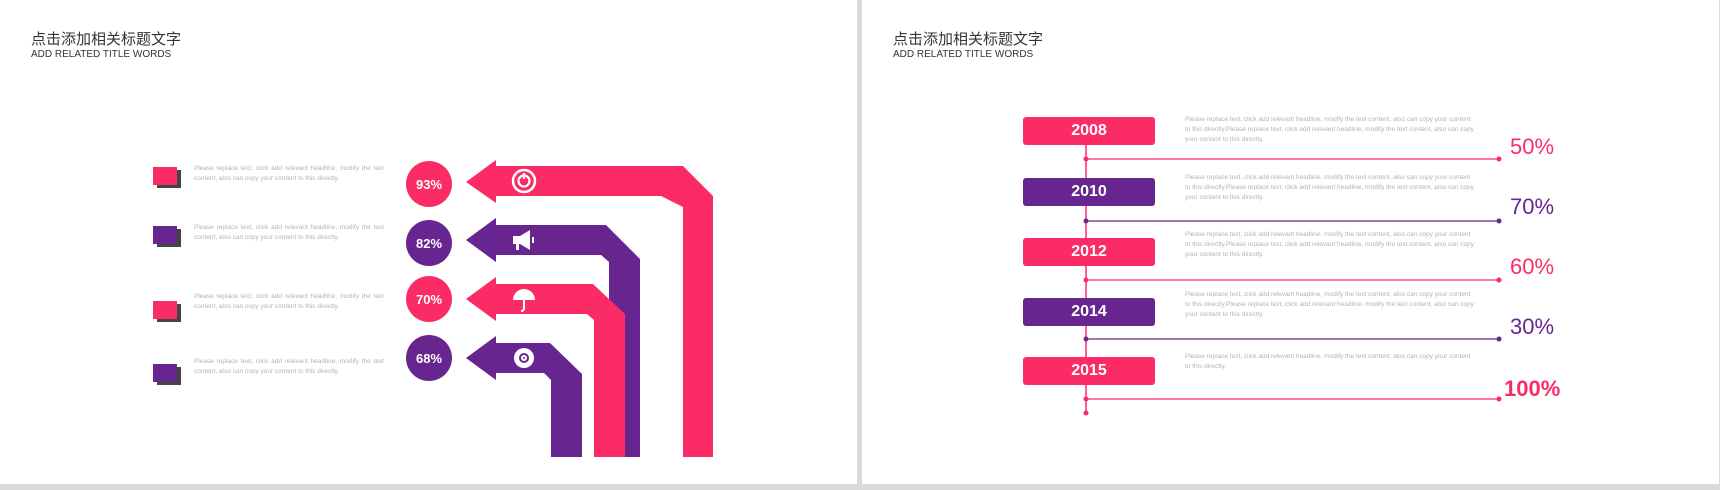 Image resolution: width=1720 pixels, height=490 pixels. Describe the element at coordinates (1532, 266) in the screenshot. I see `percent-value: 60%` at that location.